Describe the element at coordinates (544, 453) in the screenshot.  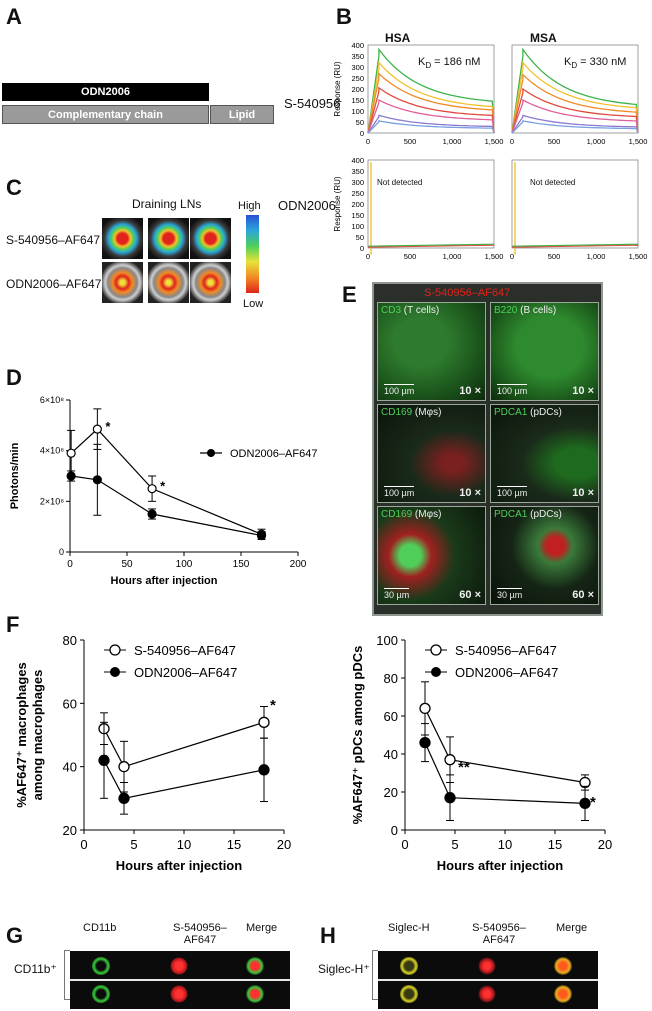
I see `micro-tile-4: PDCA1 (pDCs) 100 µm 10 ×` at that location.